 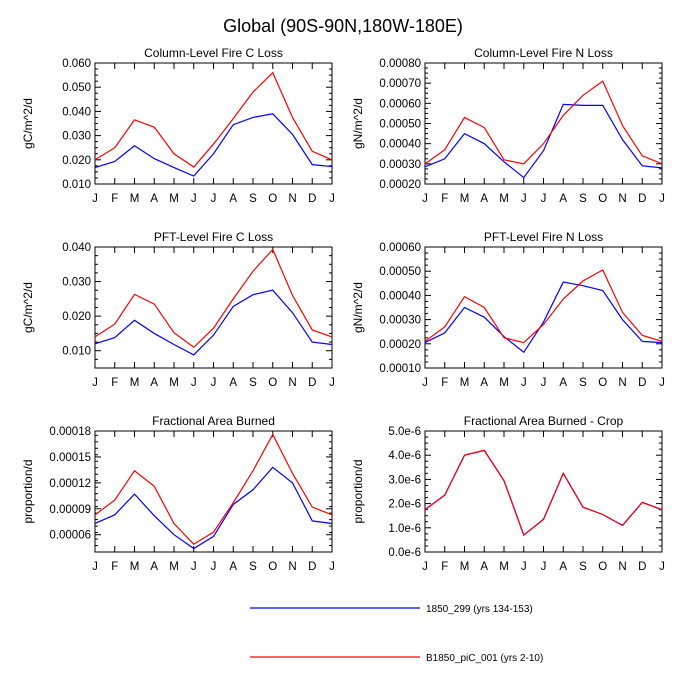 What do you see at coordinates (70, 484) in the screenshot?
I see `y-tick-label: 0.00012` at bounding box center [70, 484].